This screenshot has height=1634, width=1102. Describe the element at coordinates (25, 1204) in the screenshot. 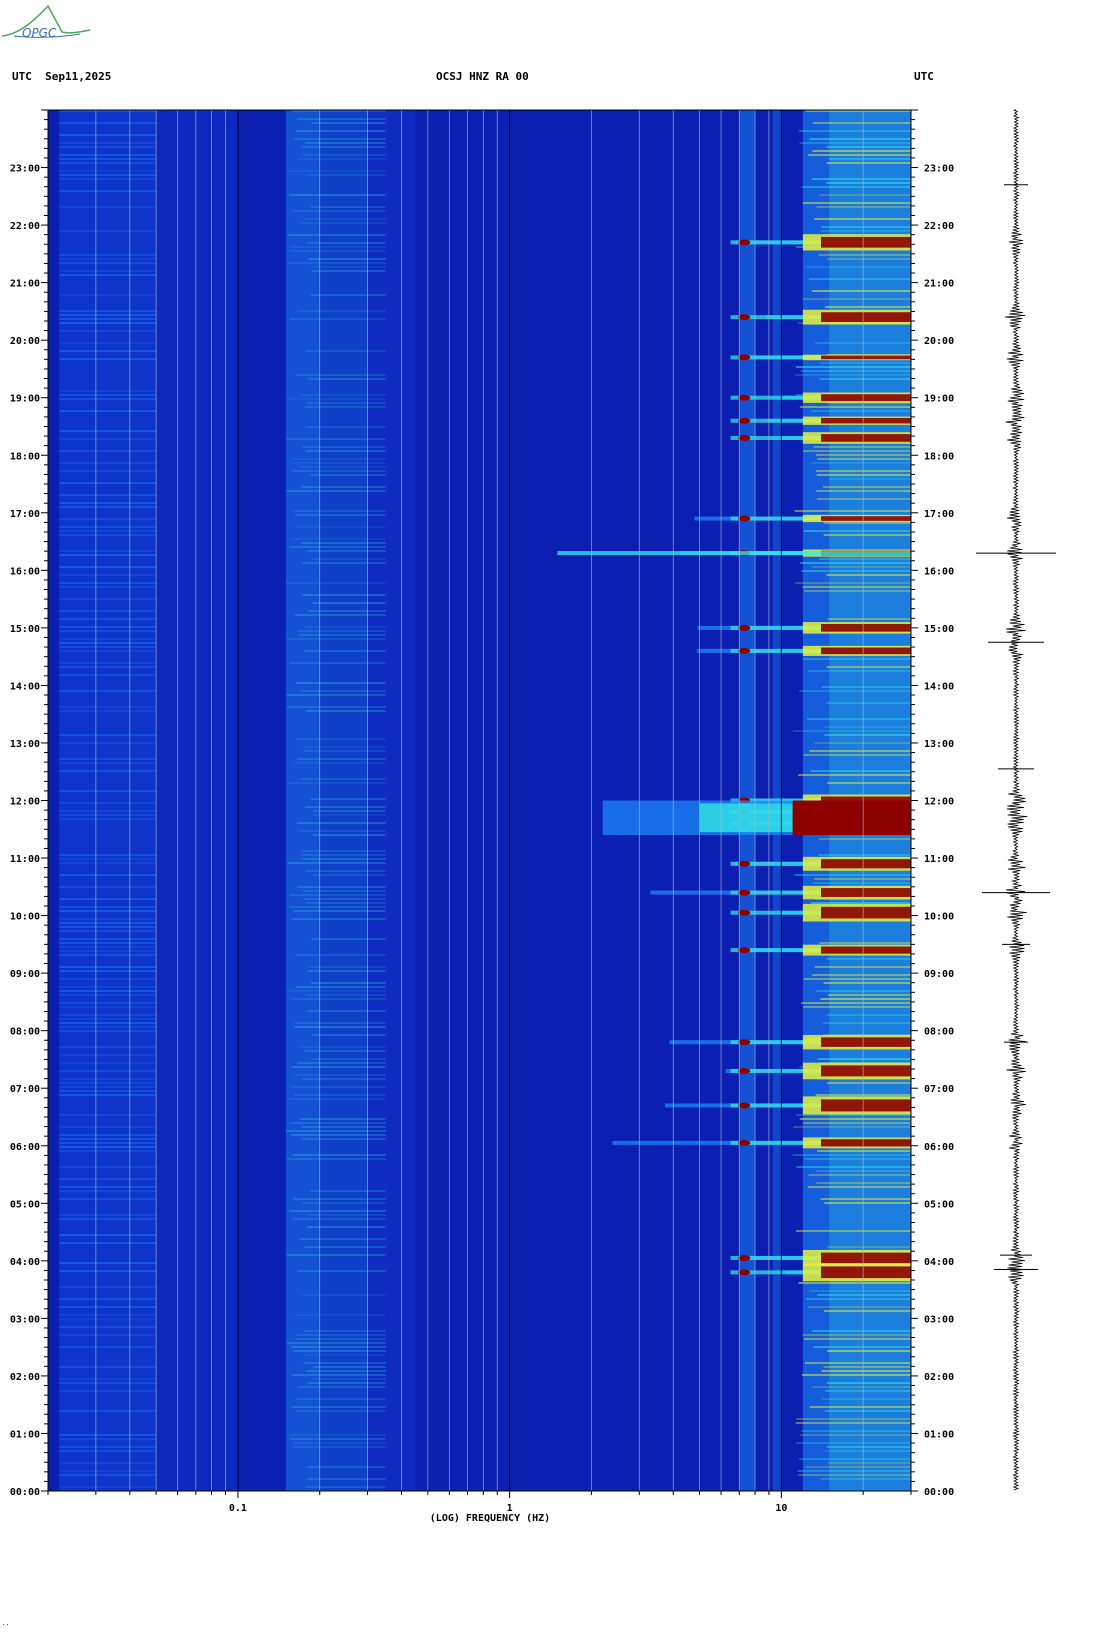

I see `y-tick-label: 05:00` at that location.